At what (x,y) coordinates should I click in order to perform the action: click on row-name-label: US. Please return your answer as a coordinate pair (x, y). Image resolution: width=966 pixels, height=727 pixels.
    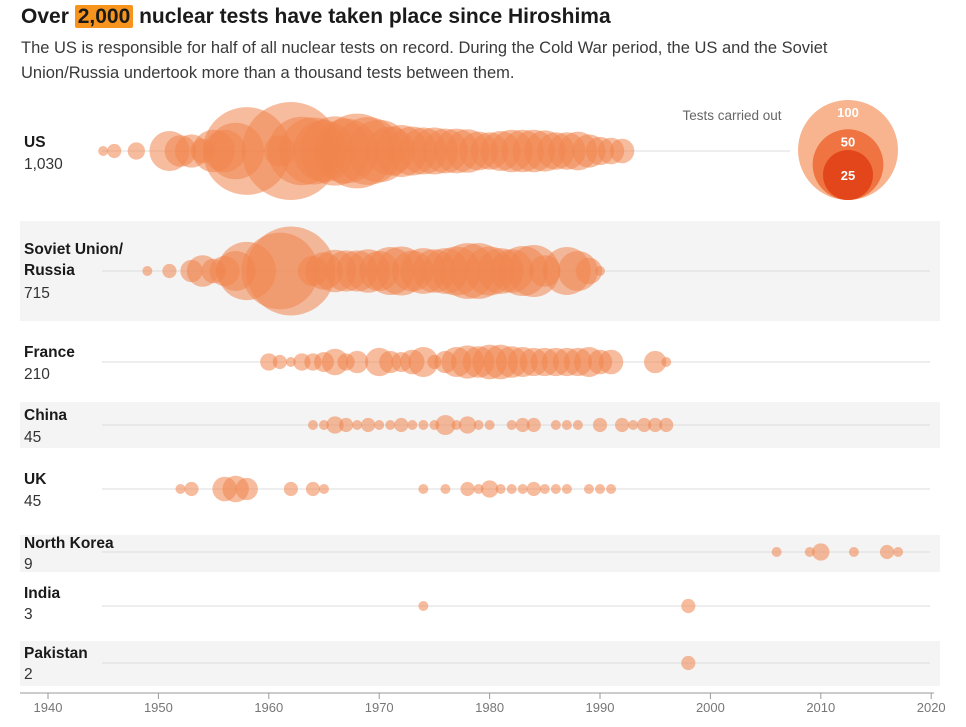
    Looking at the image, I should click on (35, 142).